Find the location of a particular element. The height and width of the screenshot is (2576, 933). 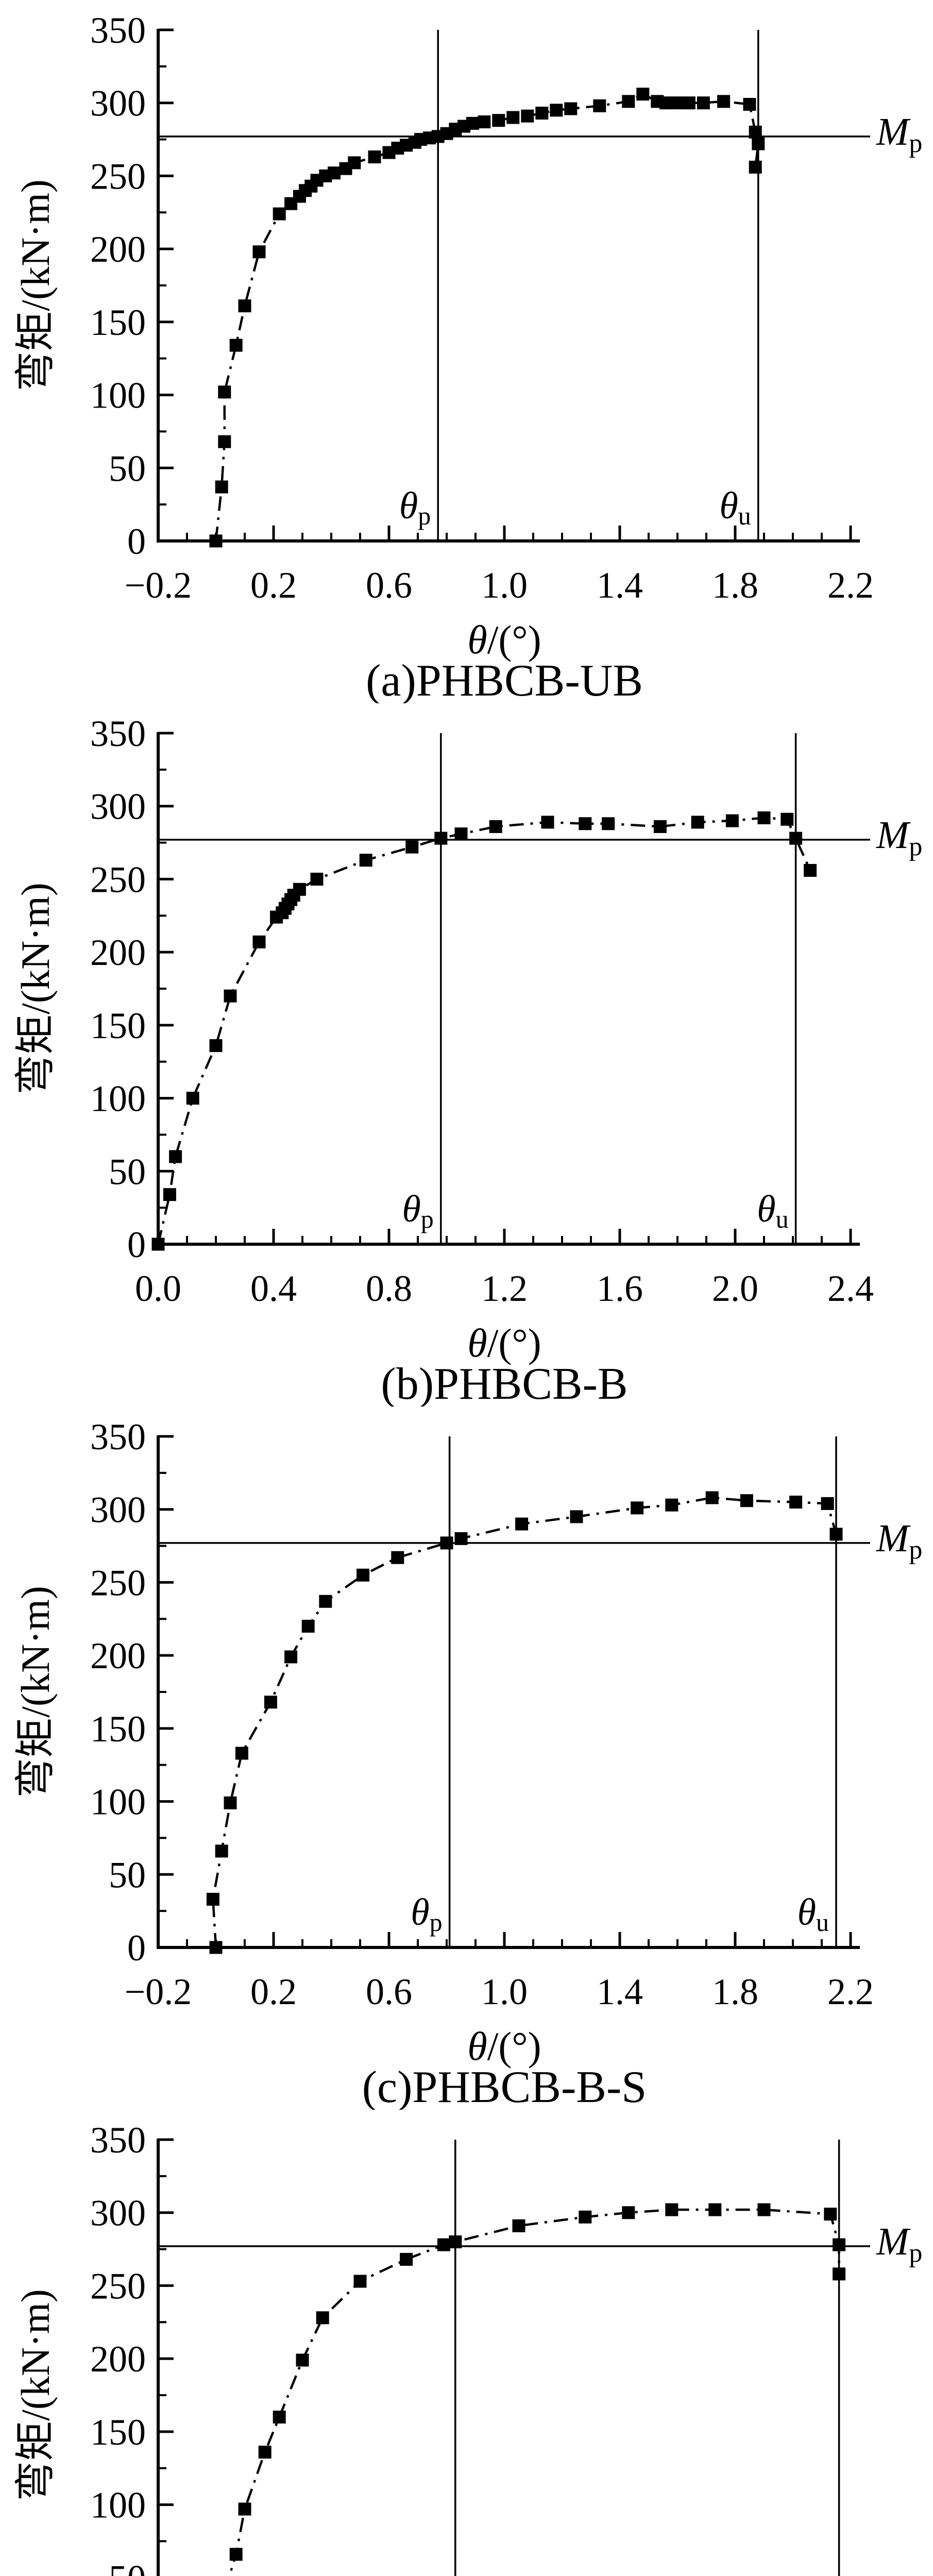

mp-label-base: M is located at coordinates (893, 2242).